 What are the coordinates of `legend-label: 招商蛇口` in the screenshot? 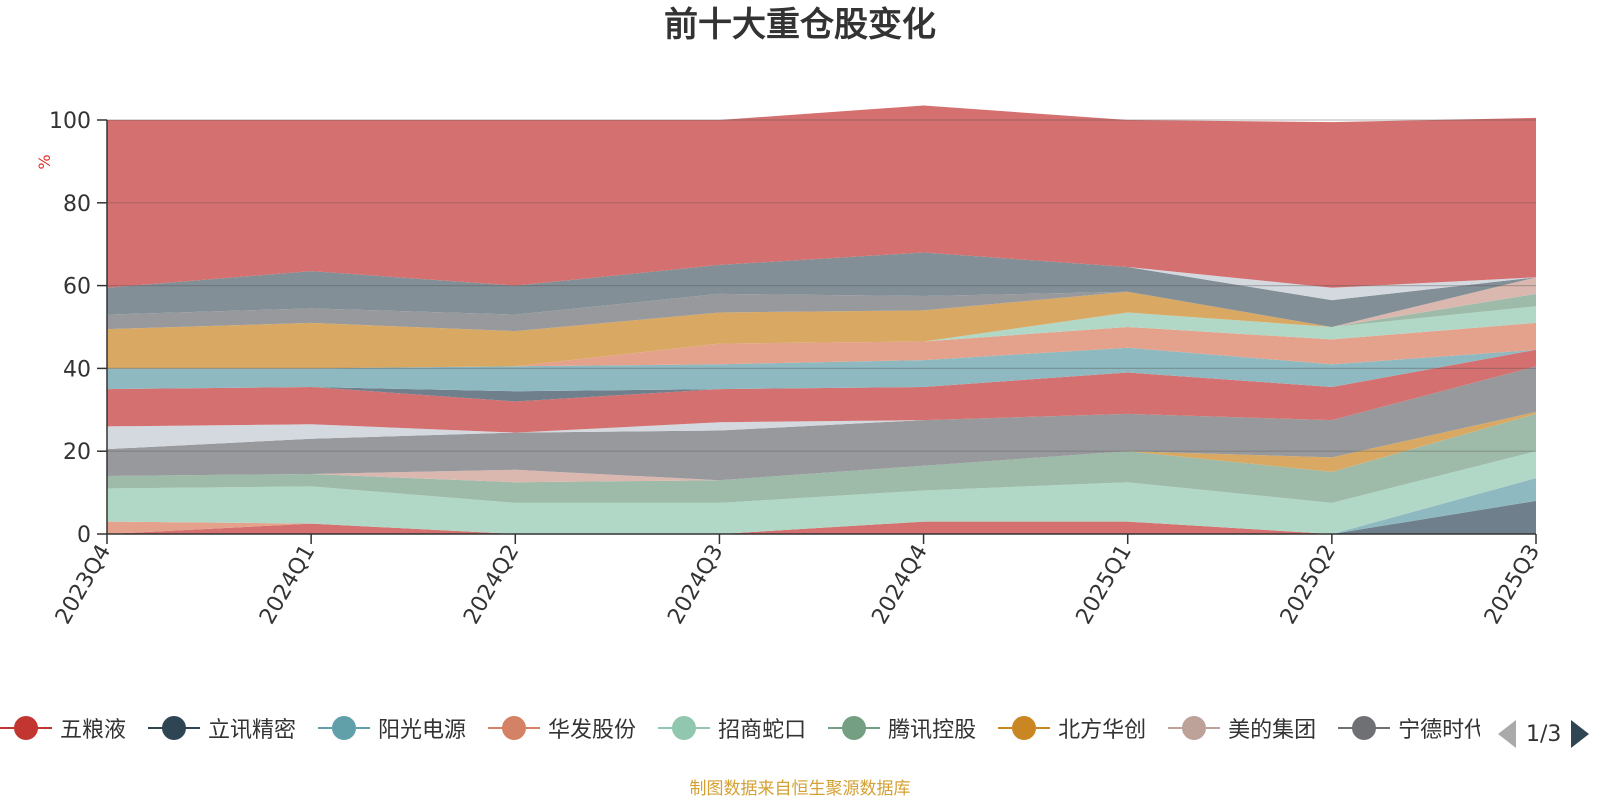 It's located at (762, 730).